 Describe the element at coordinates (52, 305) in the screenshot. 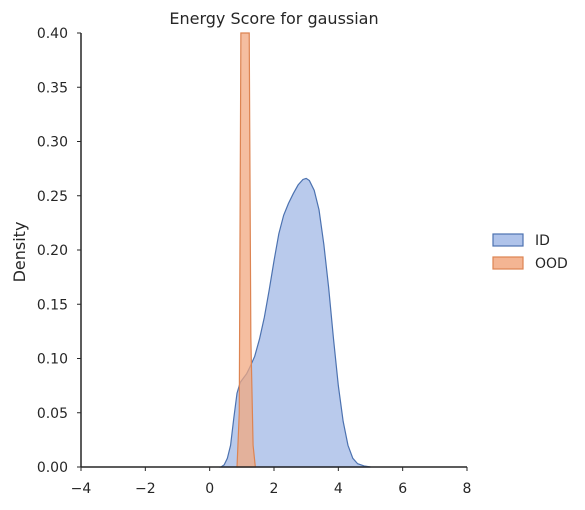

I see `y-tick-label: 0.15` at that location.